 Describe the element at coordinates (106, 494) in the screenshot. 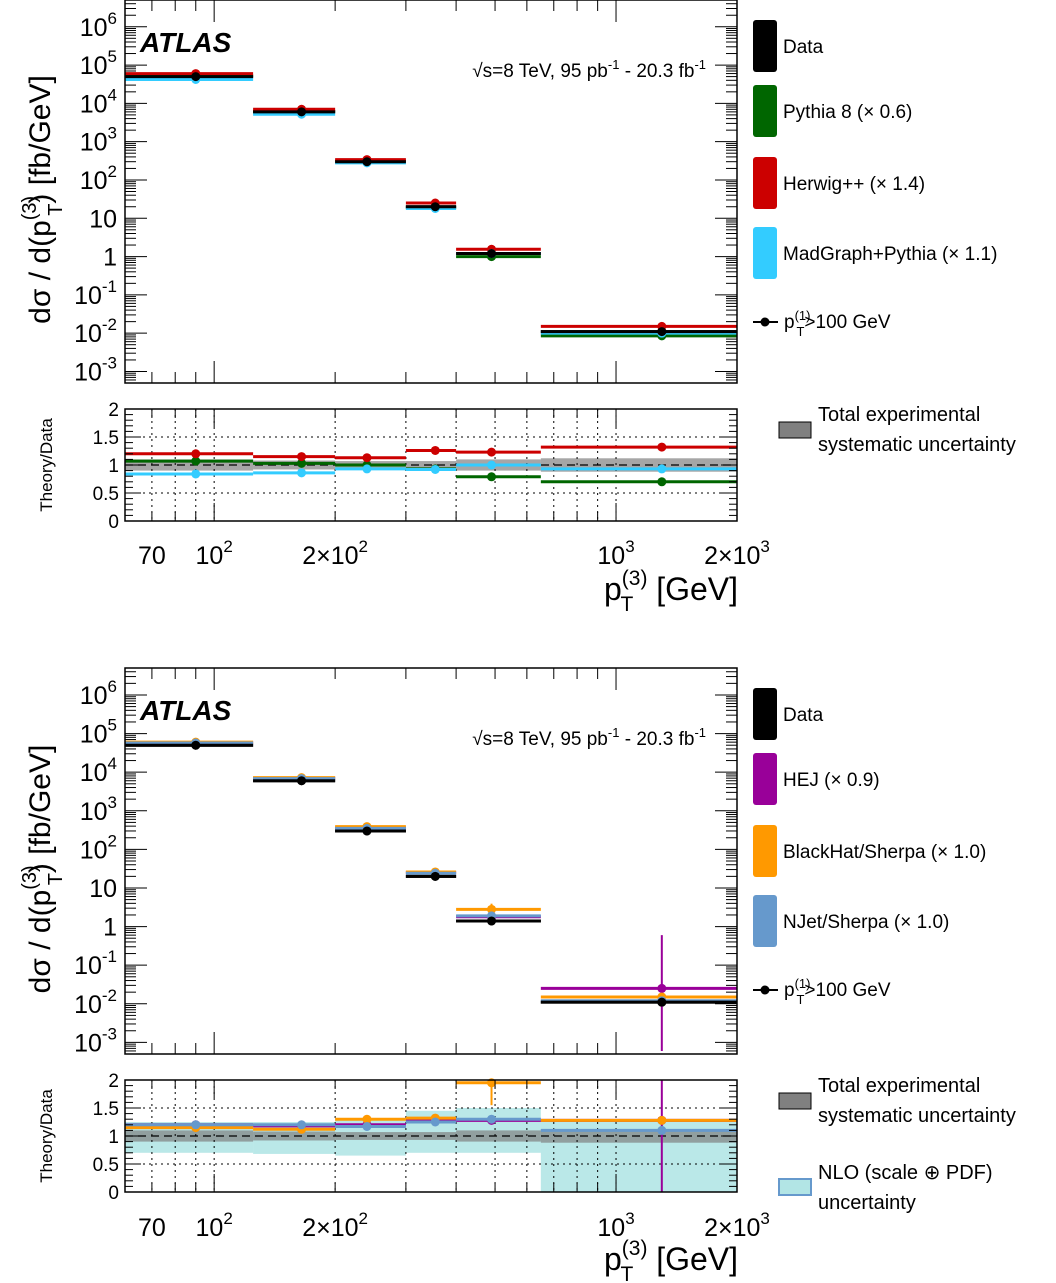

I see `ratio-y-tick-label: 0.5` at that location.